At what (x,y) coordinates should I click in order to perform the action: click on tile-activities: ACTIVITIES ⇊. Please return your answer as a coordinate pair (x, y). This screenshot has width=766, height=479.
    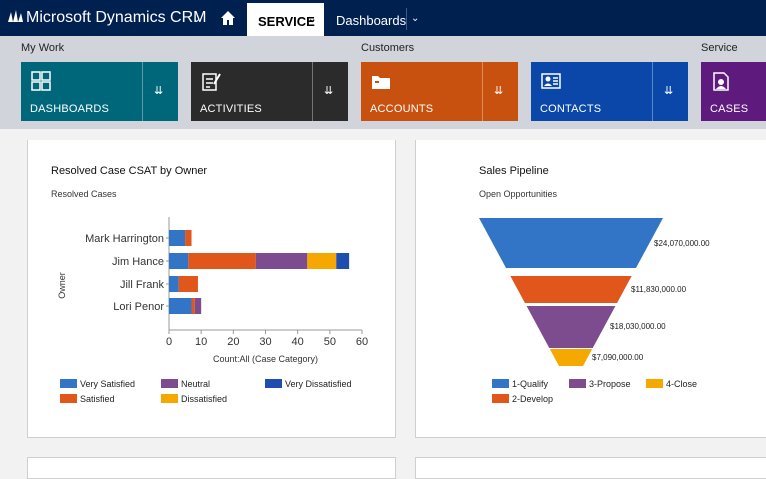
    Looking at the image, I should click on (269, 91).